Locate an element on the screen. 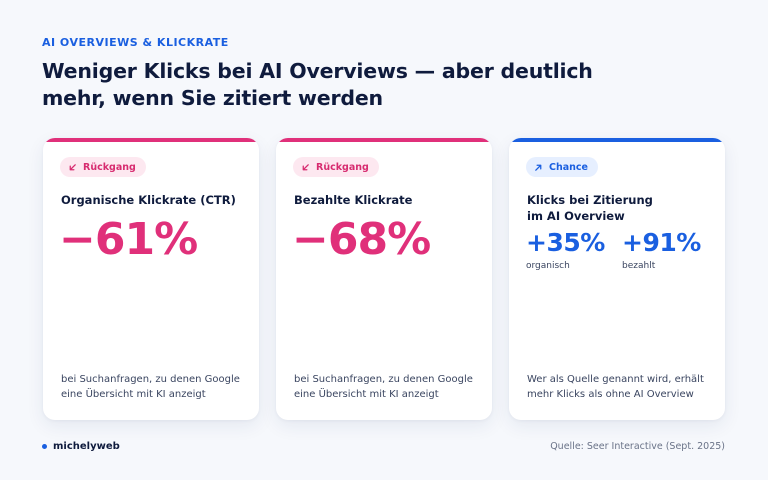 This screenshot has width=768, height=480. stat-organic: +35% organisch is located at coordinates (565, 249).